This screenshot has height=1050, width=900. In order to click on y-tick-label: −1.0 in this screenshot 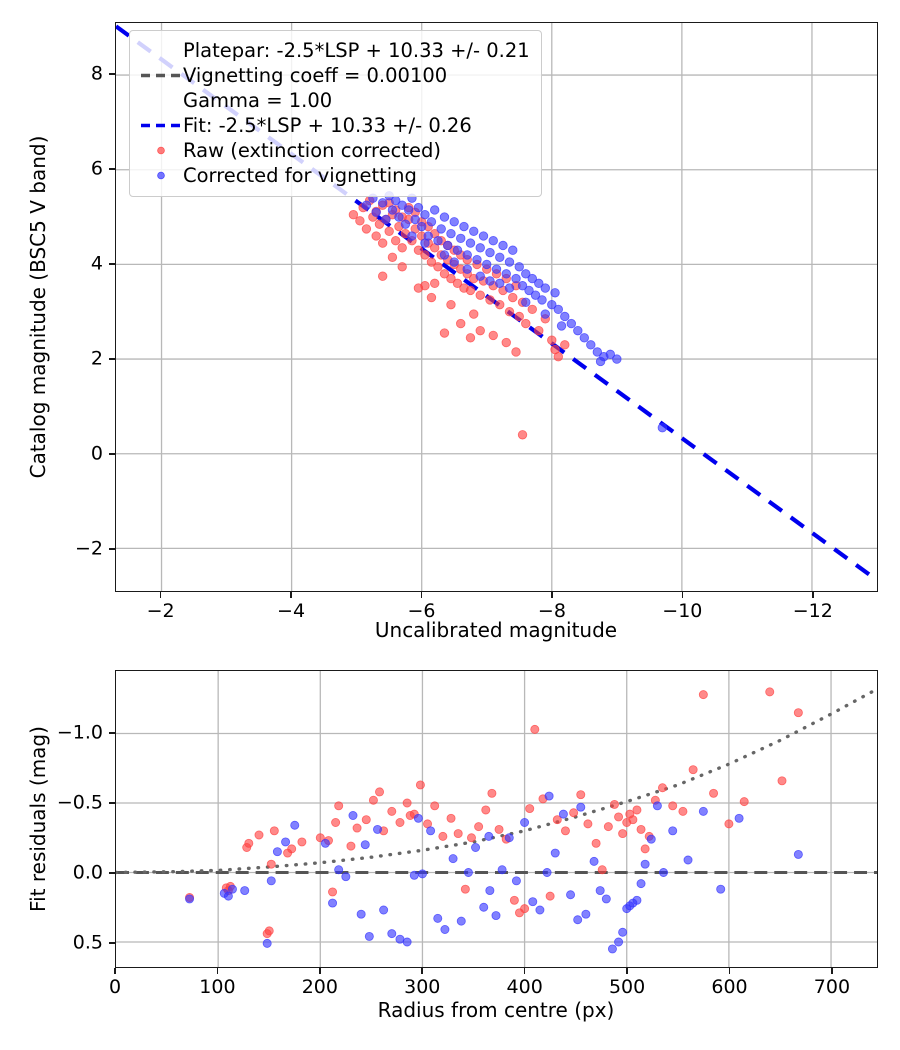, I will do `click(79, 732)`.